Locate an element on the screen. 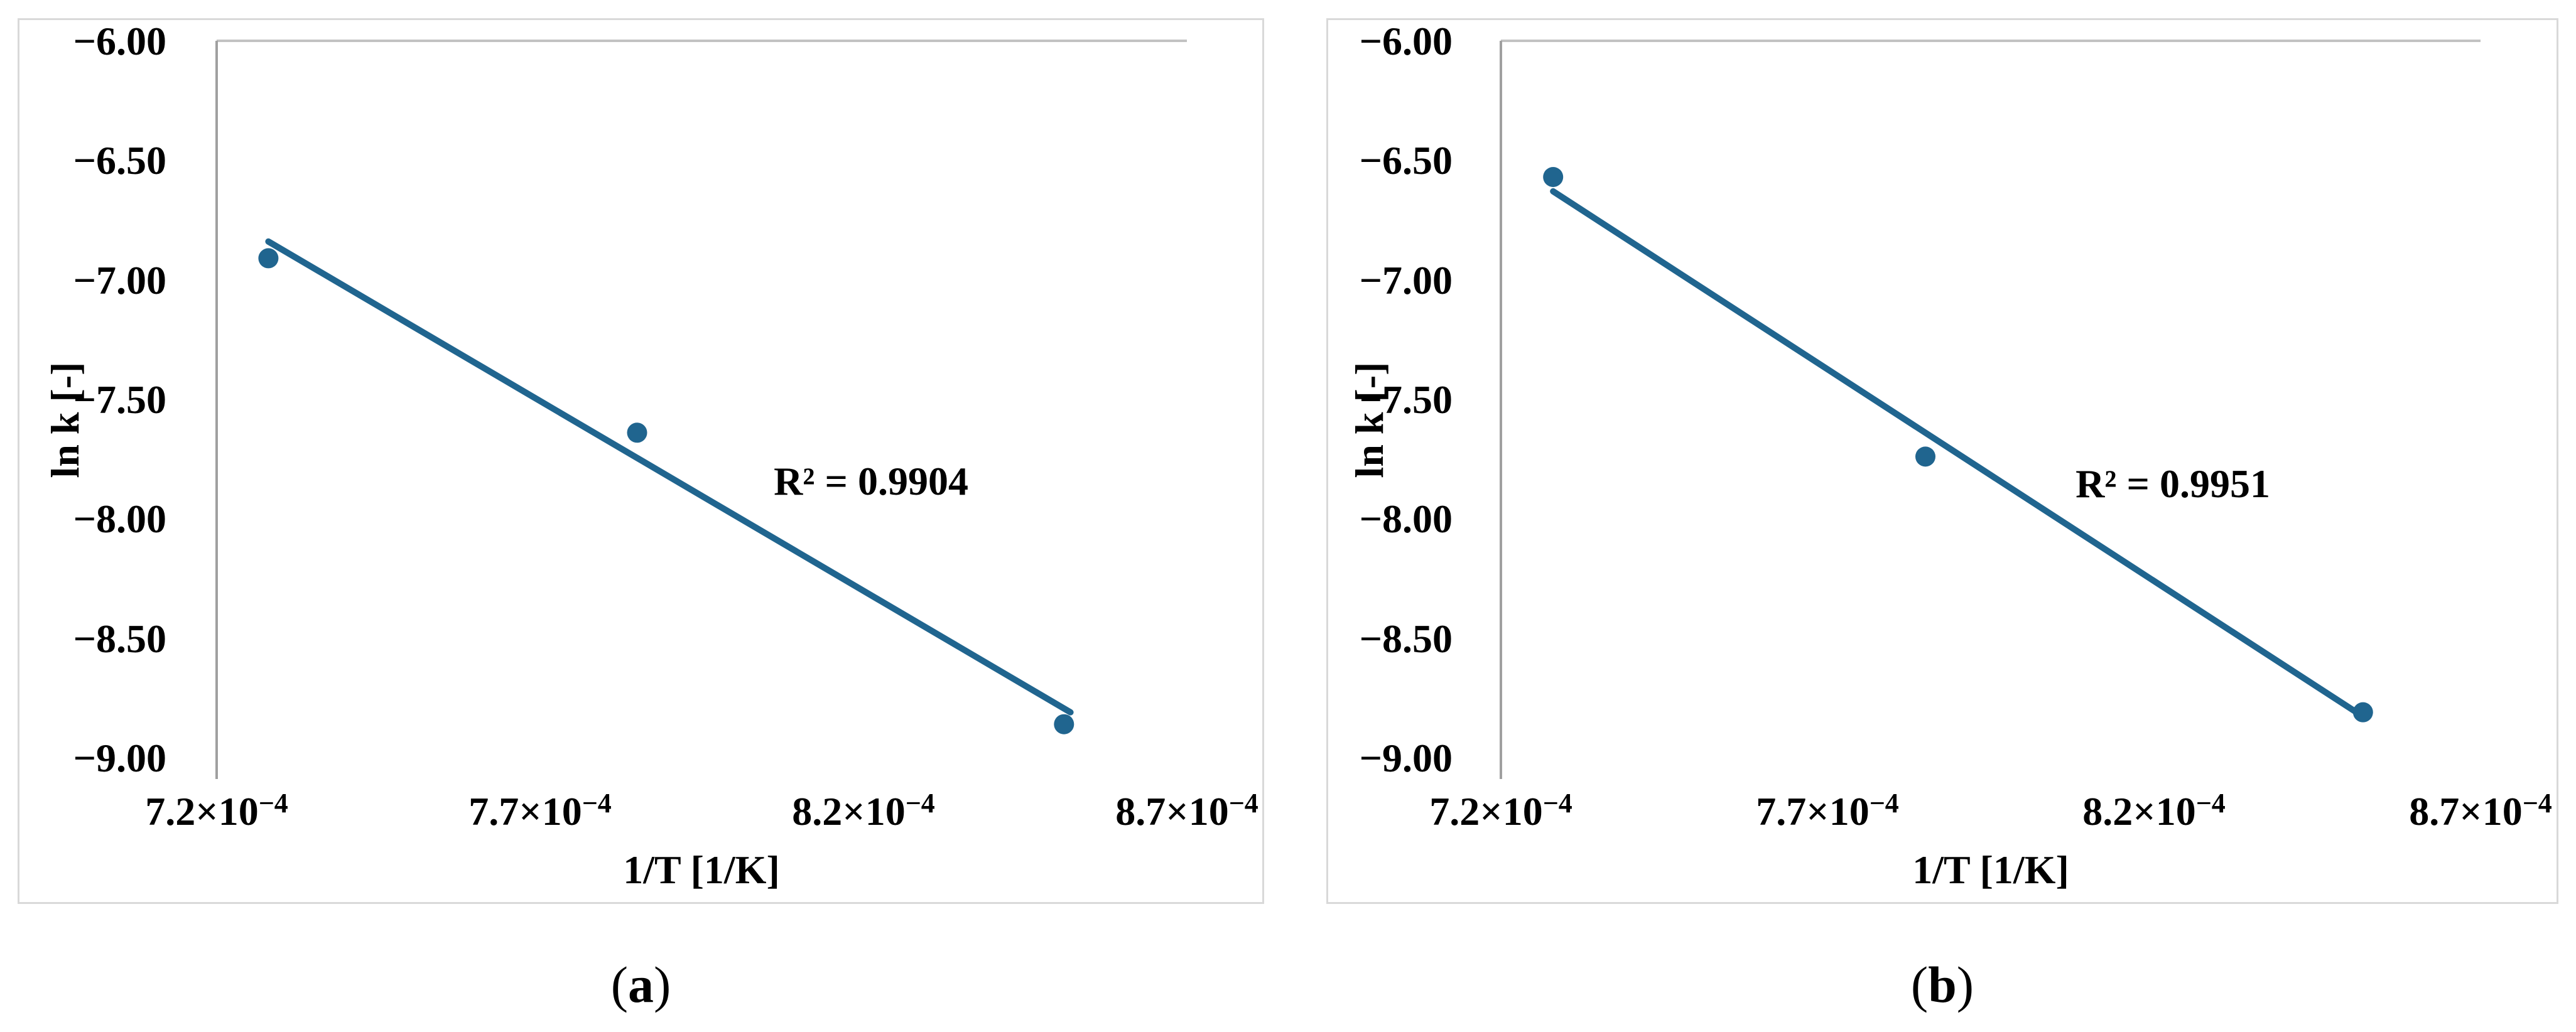 The height and width of the screenshot is (1032, 2576). r-squared-annotation: R² = 0.9951 is located at coordinates (2173, 483).